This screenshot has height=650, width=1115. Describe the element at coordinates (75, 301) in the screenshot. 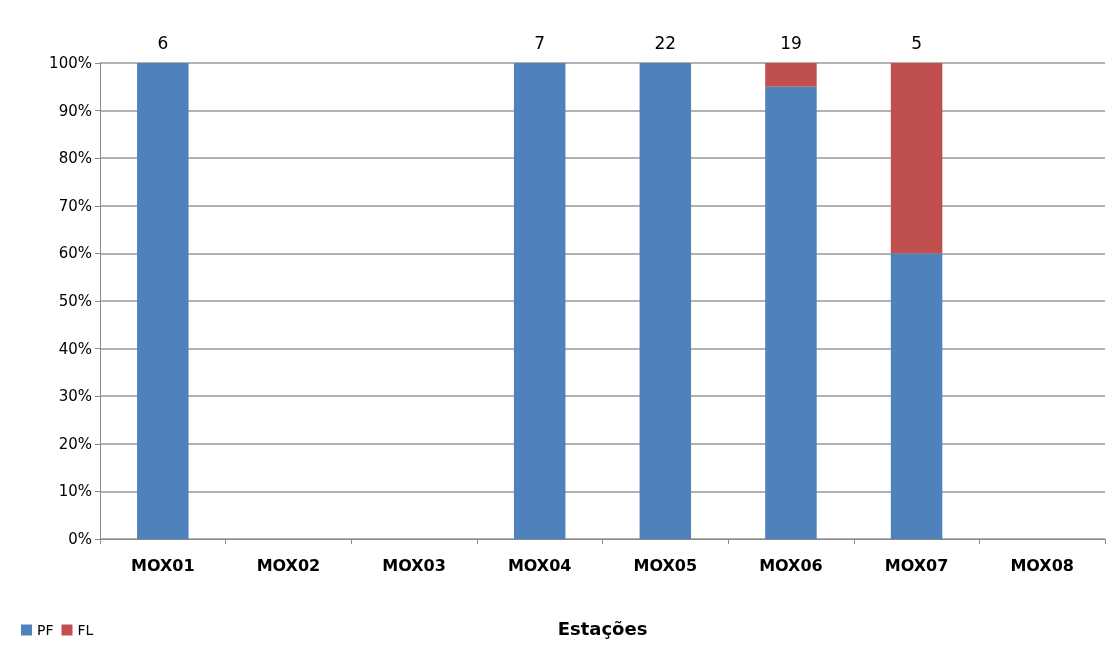

I see `y-tick-label: 50%` at that location.